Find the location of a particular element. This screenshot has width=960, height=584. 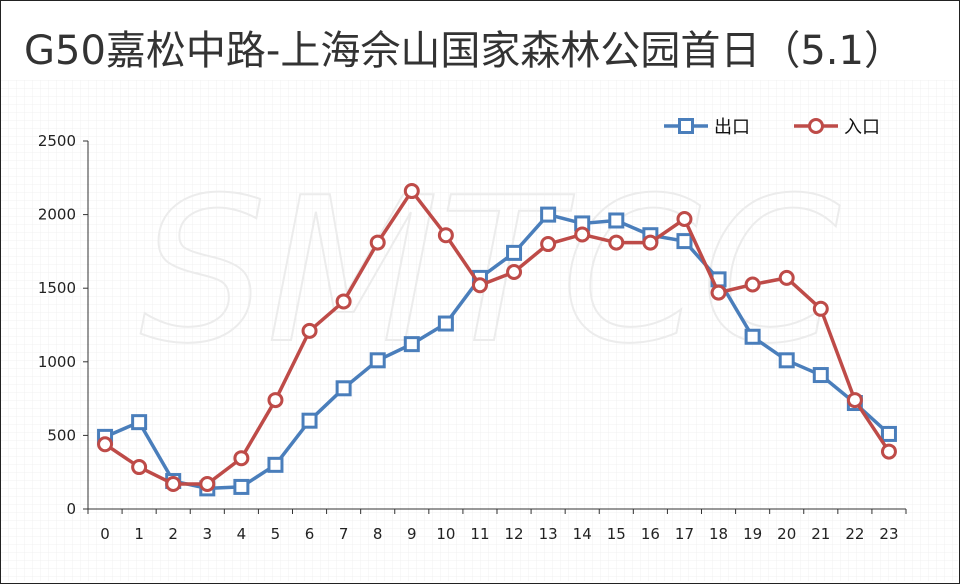

x-tick-label: 20 is located at coordinates (786, 534).